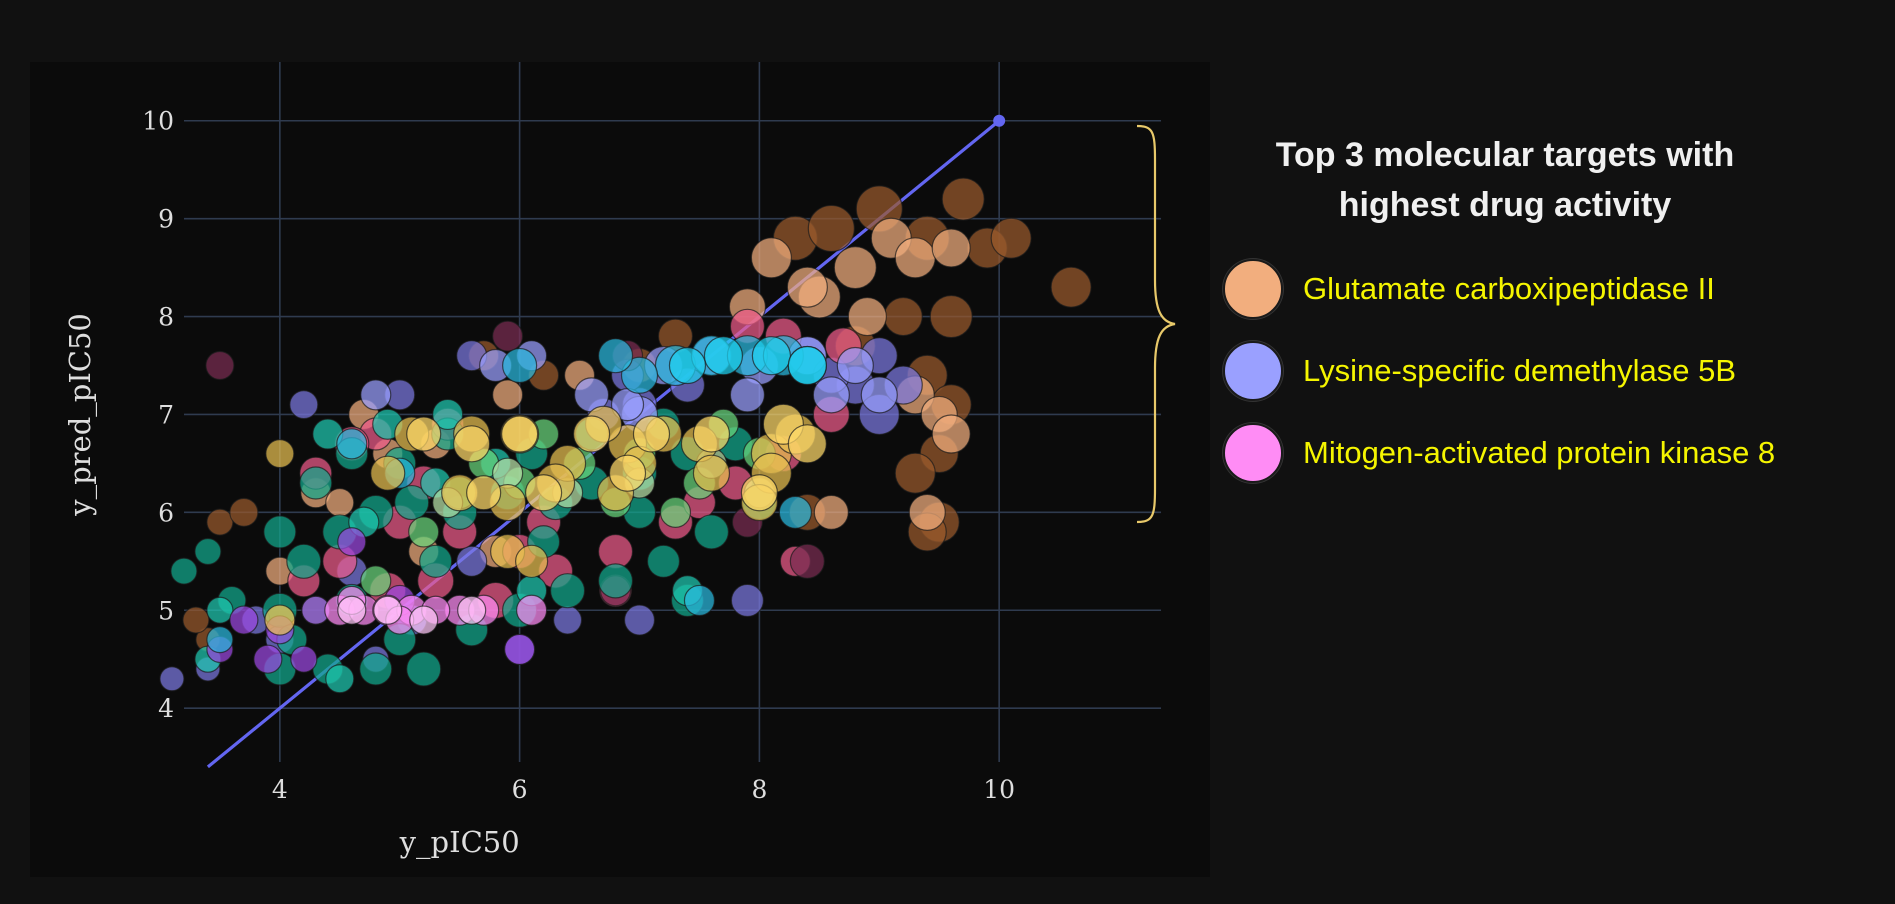 This screenshot has width=1895, height=904. I want to click on y-tick-label: 7, so click(166, 414).